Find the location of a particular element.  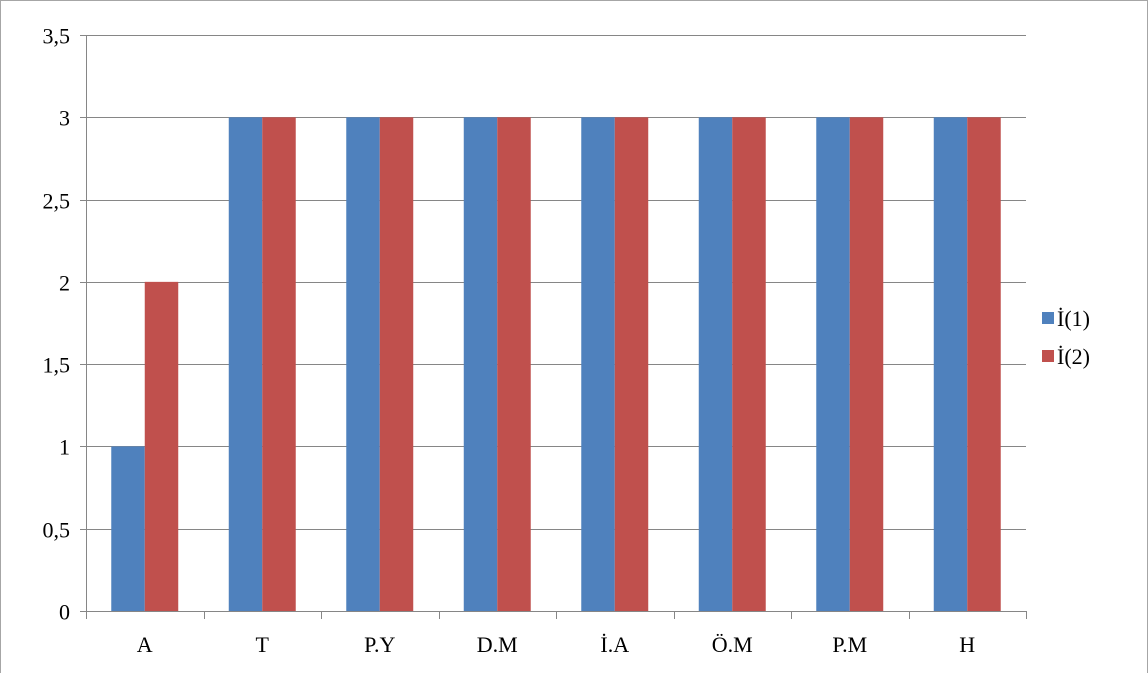

y-tick-label: 3,5 is located at coordinates (57, 36).